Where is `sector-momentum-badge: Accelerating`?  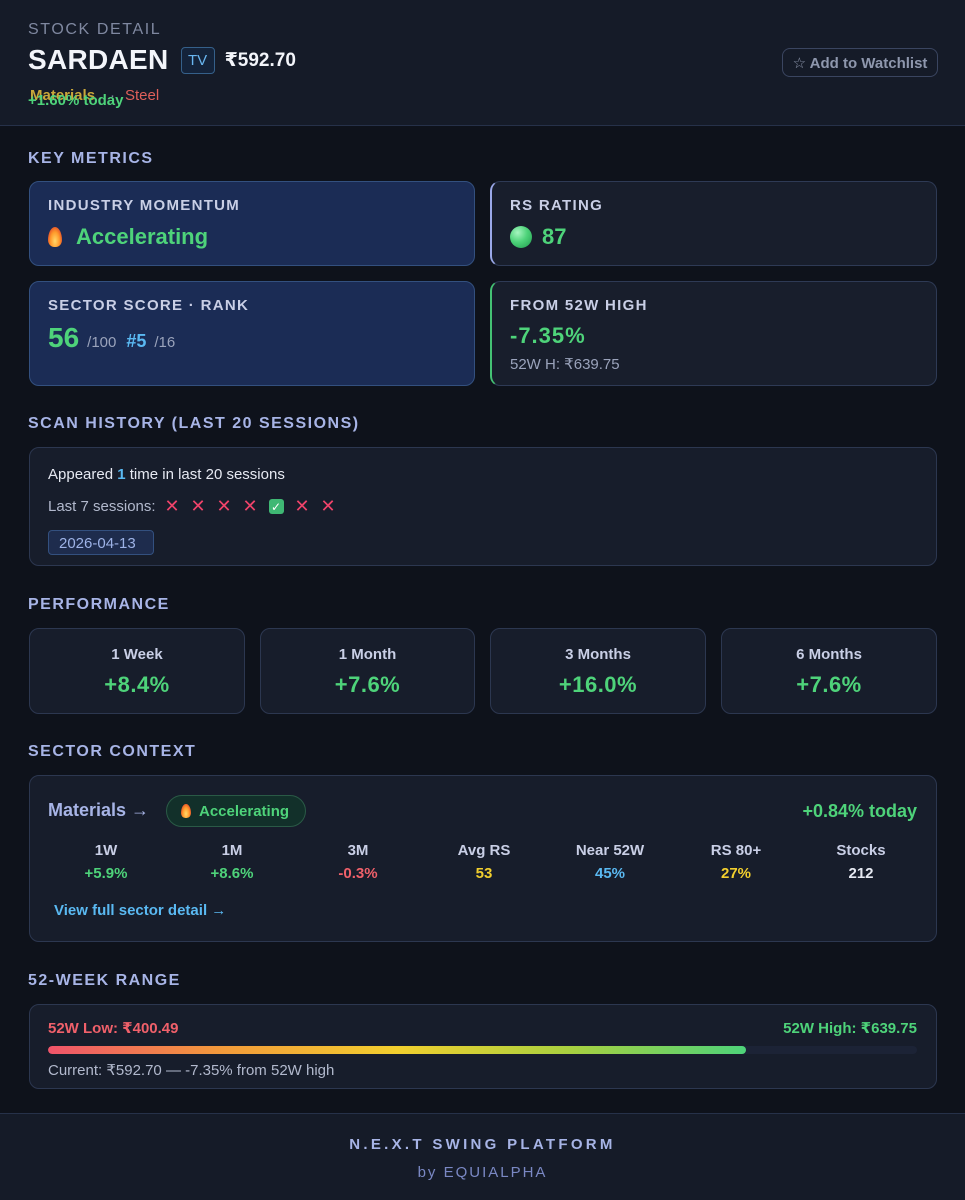 sector-momentum-badge: Accelerating is located at coordinates (236, 811).